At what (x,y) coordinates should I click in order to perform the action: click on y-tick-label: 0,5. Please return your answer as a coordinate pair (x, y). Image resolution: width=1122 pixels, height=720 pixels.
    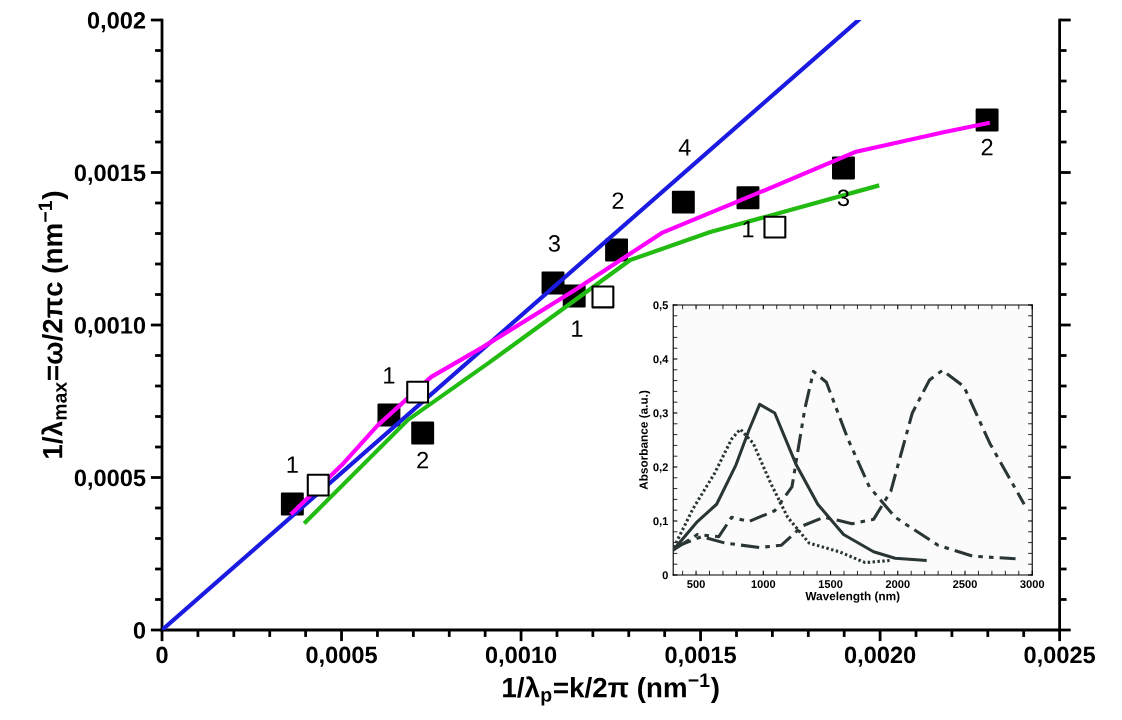
    Looking at the image, I should click on (661, 306).